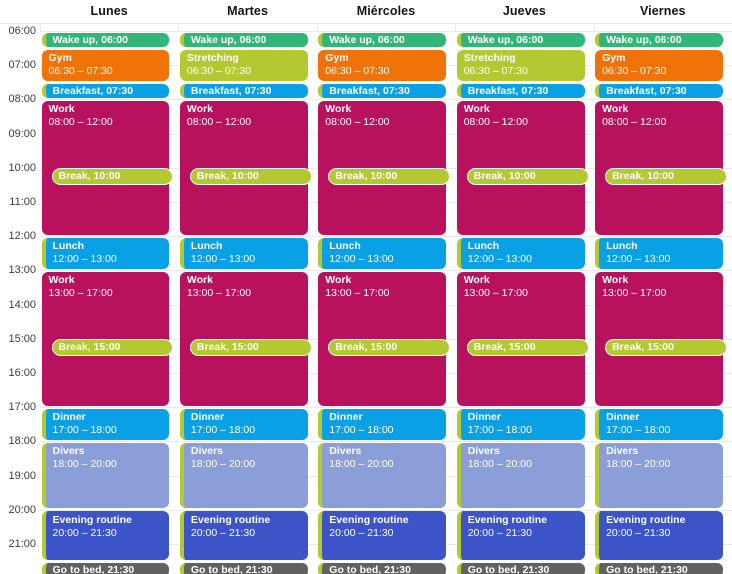 This screenshot has width=732, height=574. I want to click on event-title: Stretching, so click(212, 58).